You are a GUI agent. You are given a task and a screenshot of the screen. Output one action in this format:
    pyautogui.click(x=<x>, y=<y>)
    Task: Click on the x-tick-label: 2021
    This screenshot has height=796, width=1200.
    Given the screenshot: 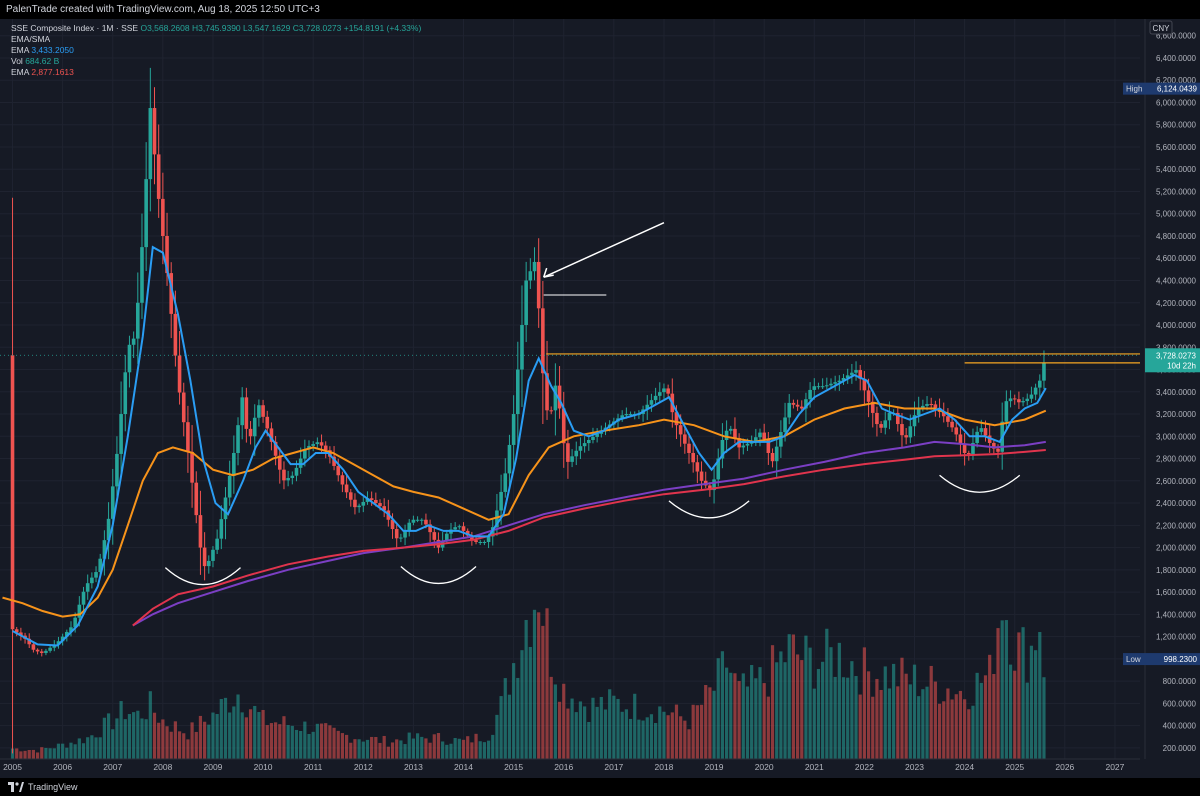 What is the action you would take?
    pyautogui.click(x=814, y=767)
    